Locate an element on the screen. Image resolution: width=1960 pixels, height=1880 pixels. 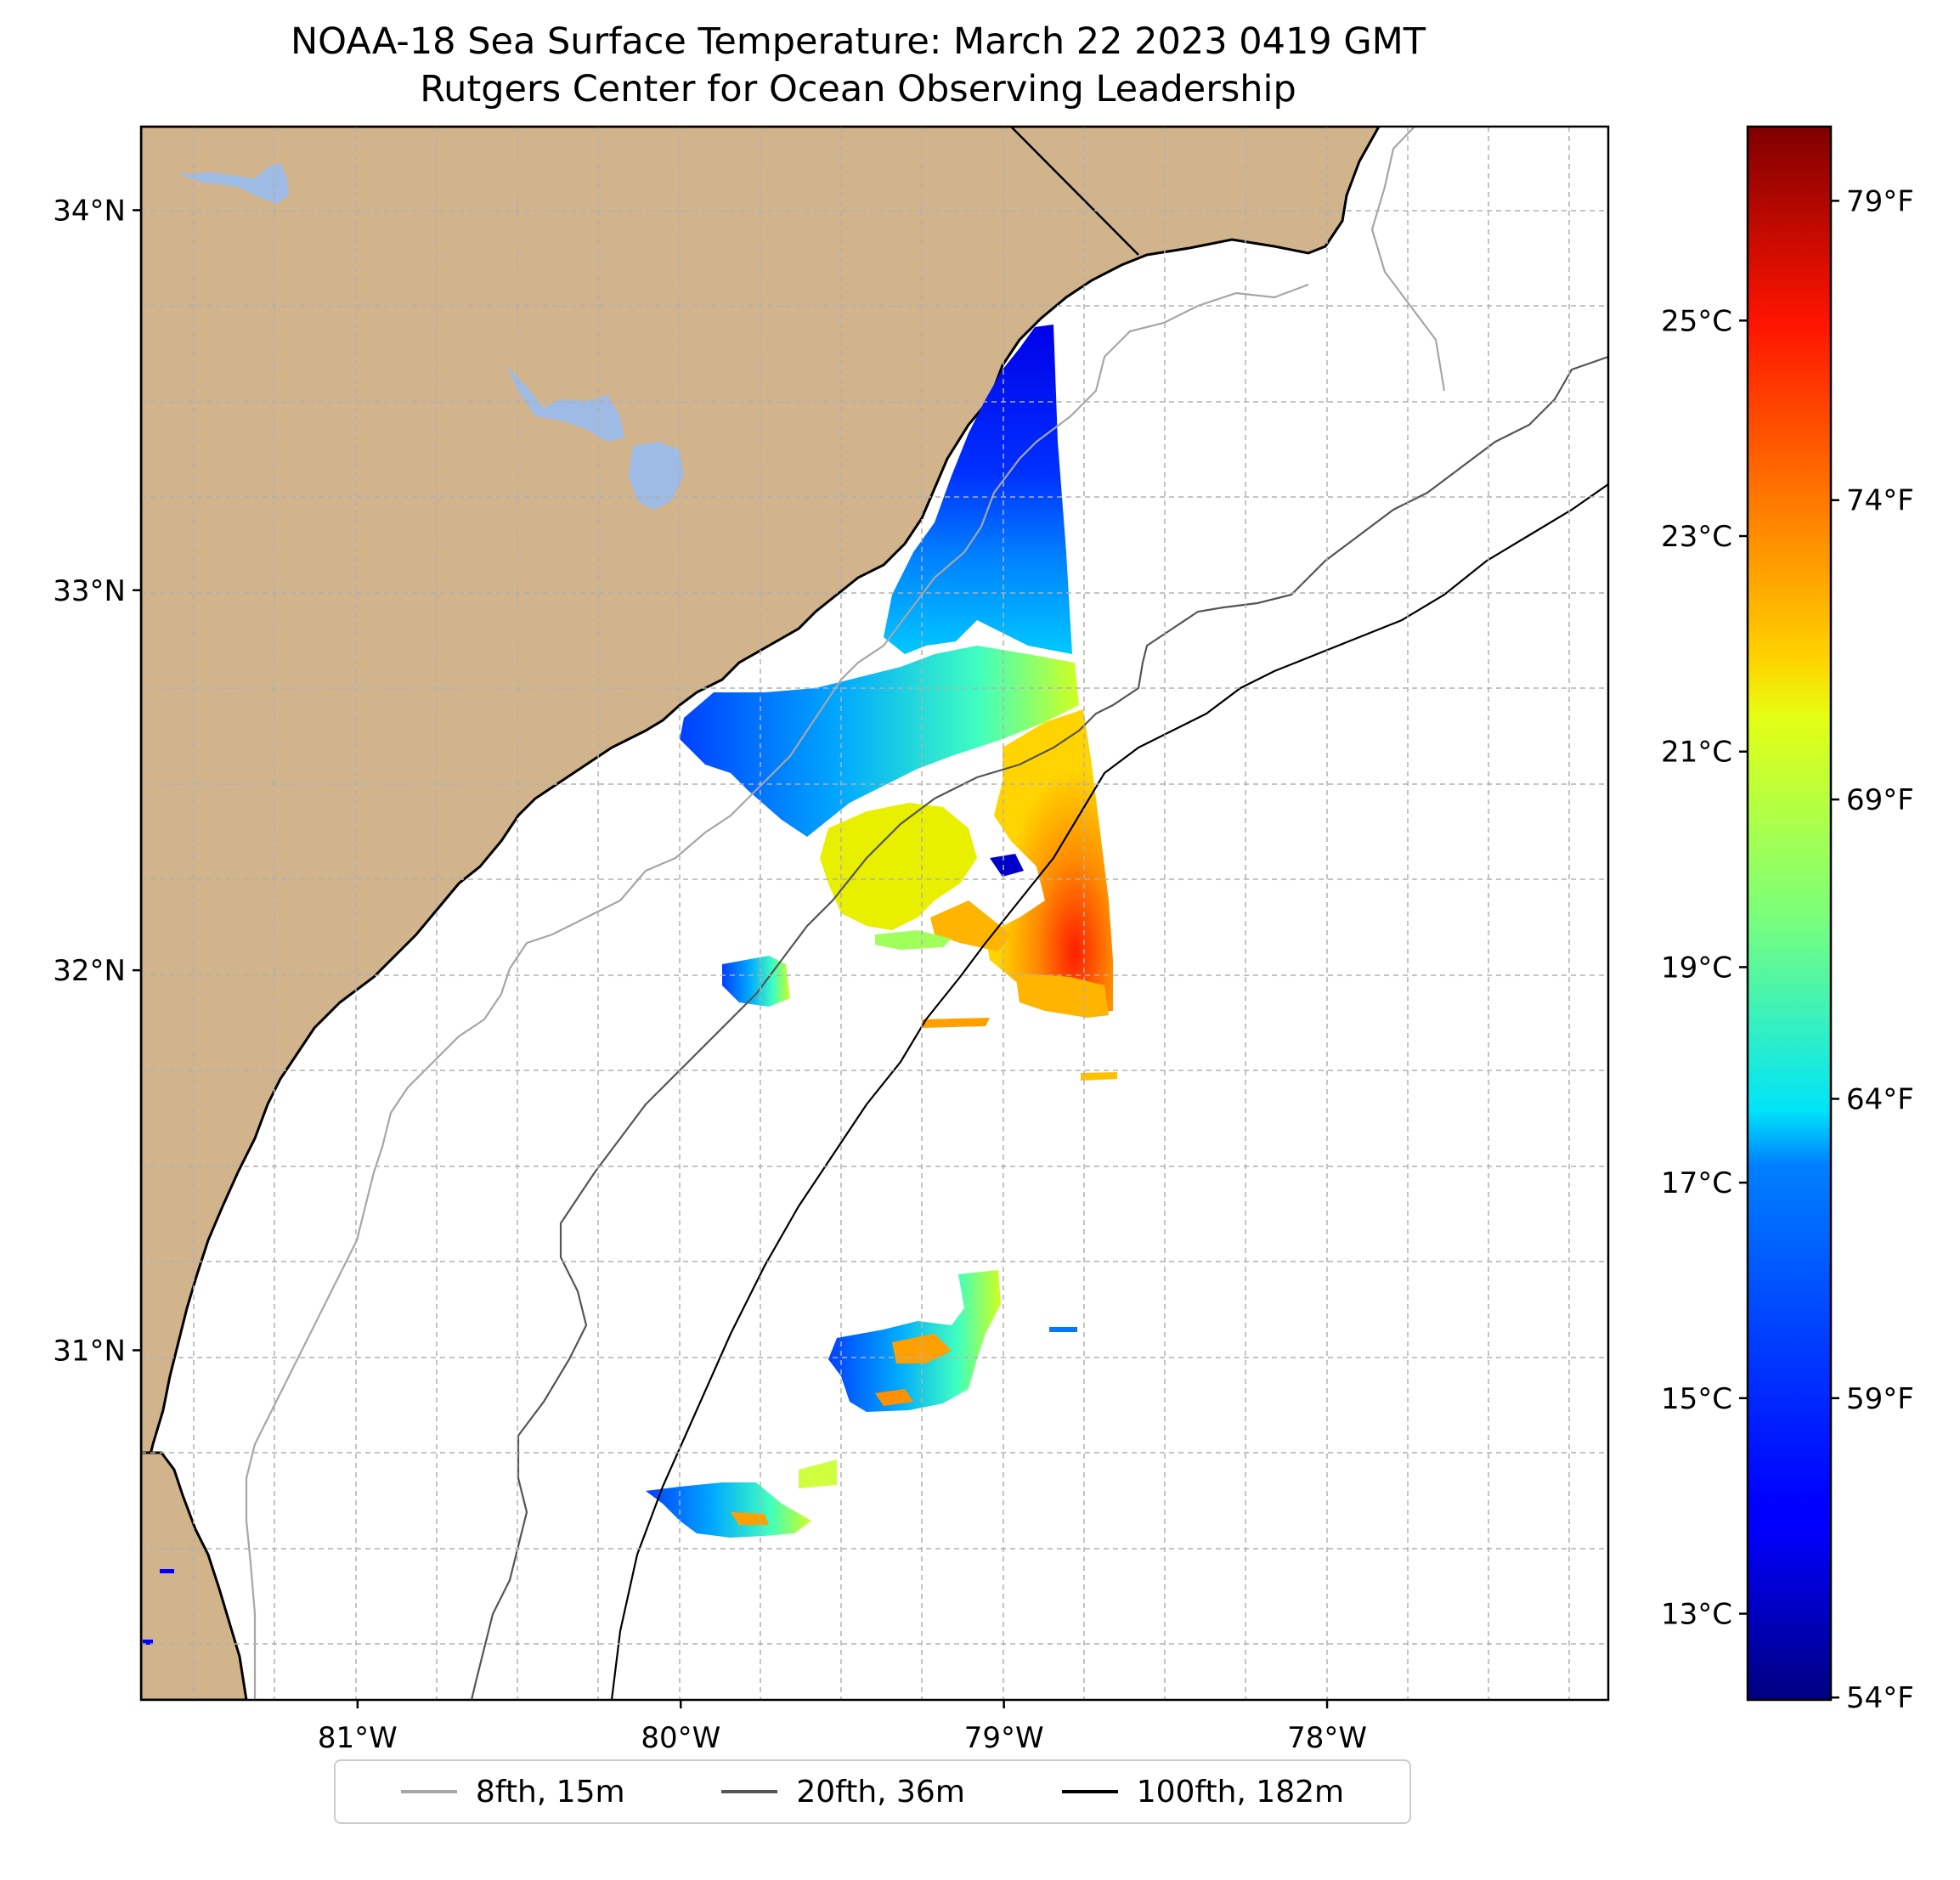
lat-tick-label: 34°N is located at coordinates (90, 211).